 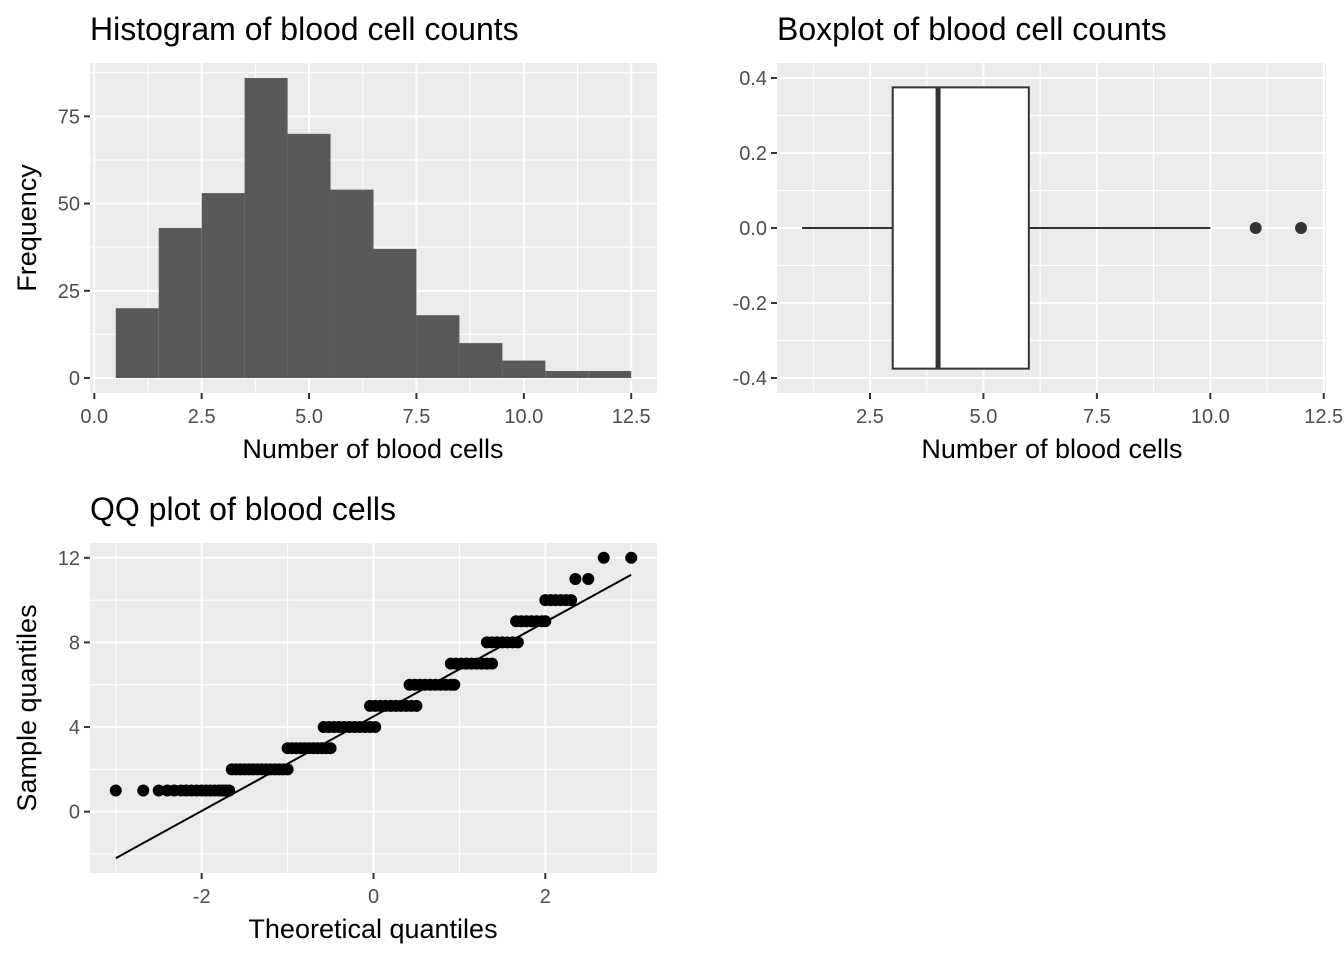 What do you see at coordinates (1051, 449) in the screenshot?
I see `boxplot-x-axis-title: Number of blood cells` at bounding box center [1051, 449].